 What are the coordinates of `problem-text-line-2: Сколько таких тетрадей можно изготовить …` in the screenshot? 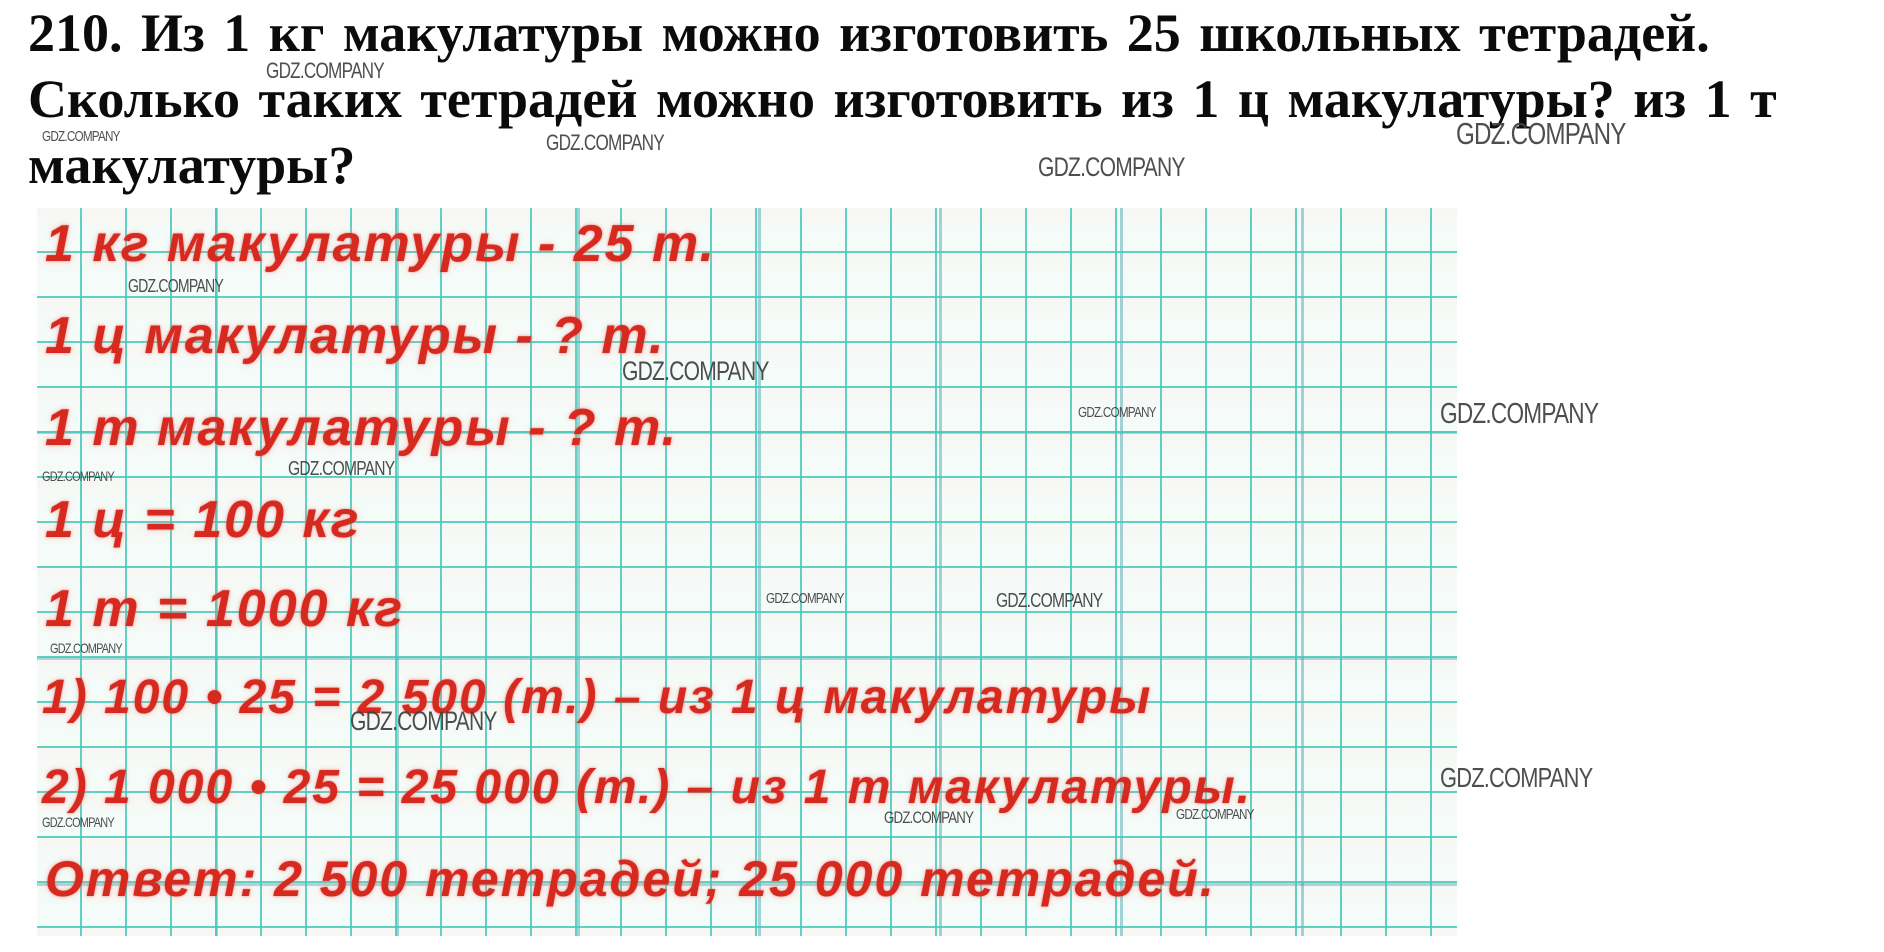 It's located at (902, 99).